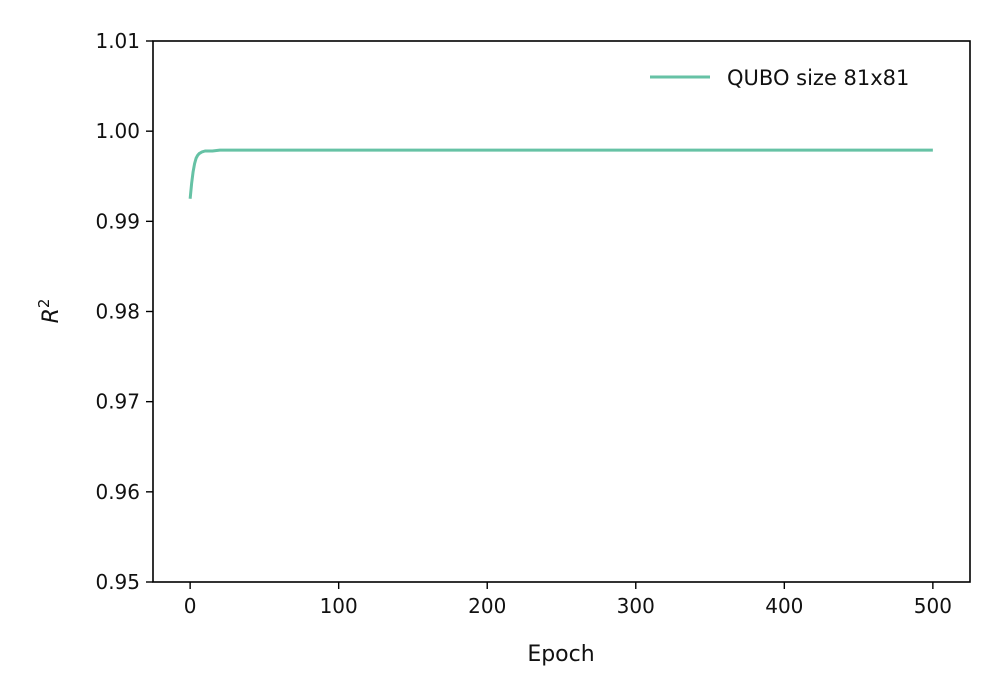  What do you see at coordinates (339, 606) in the screenshot?
I see `x-tick-label: 100` at bounding box center [339, 606].